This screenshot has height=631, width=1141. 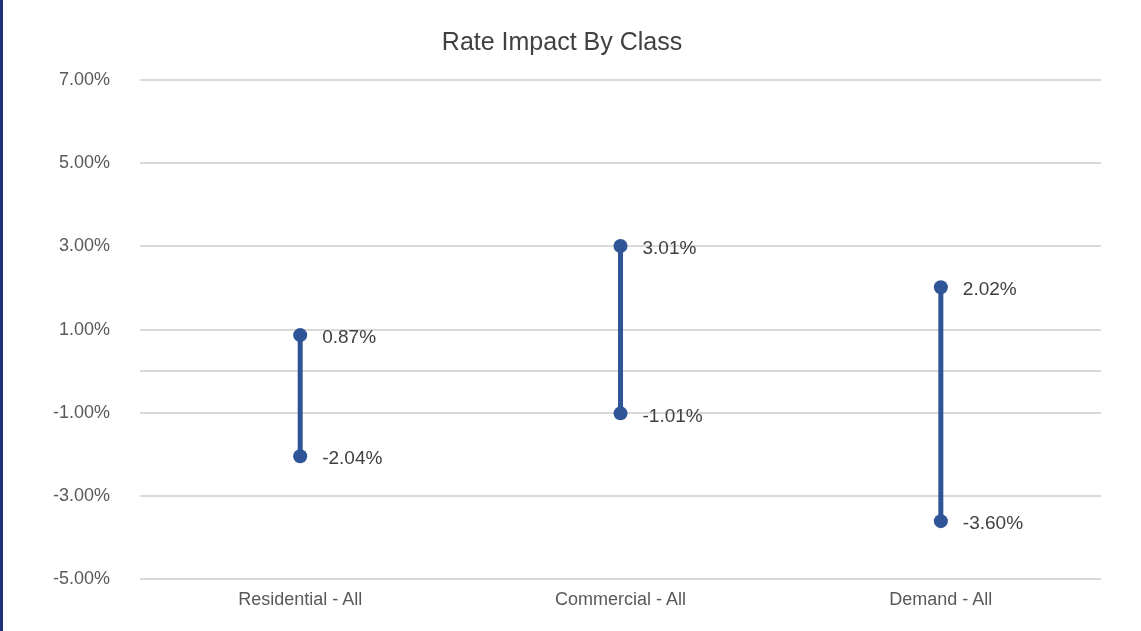 I want to click on x-tick-label: Residential - All, so click(x=300, y=599).